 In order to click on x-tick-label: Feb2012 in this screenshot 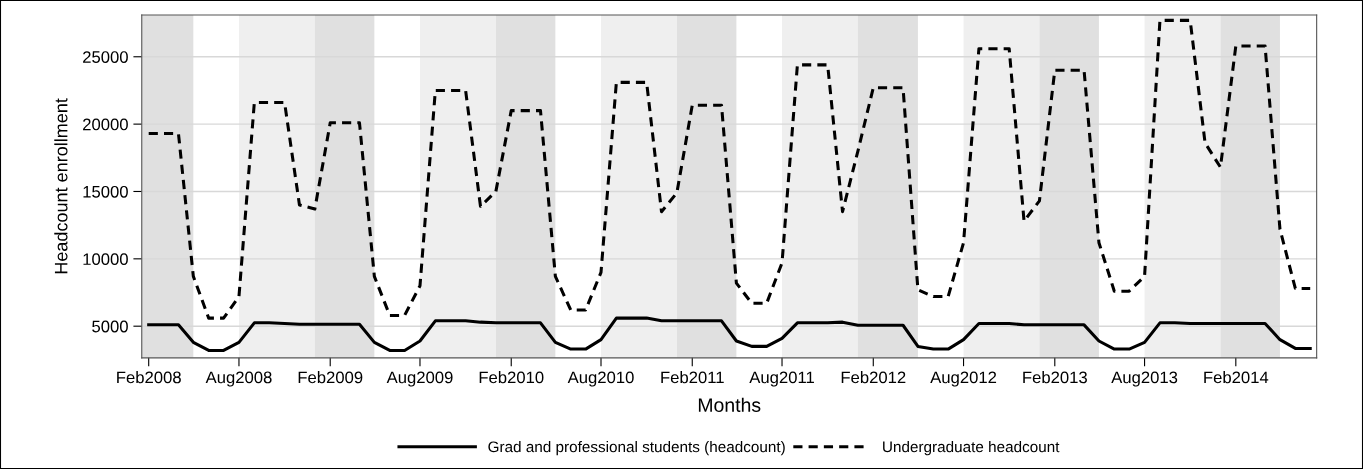, I will do `click(873, 377)`.